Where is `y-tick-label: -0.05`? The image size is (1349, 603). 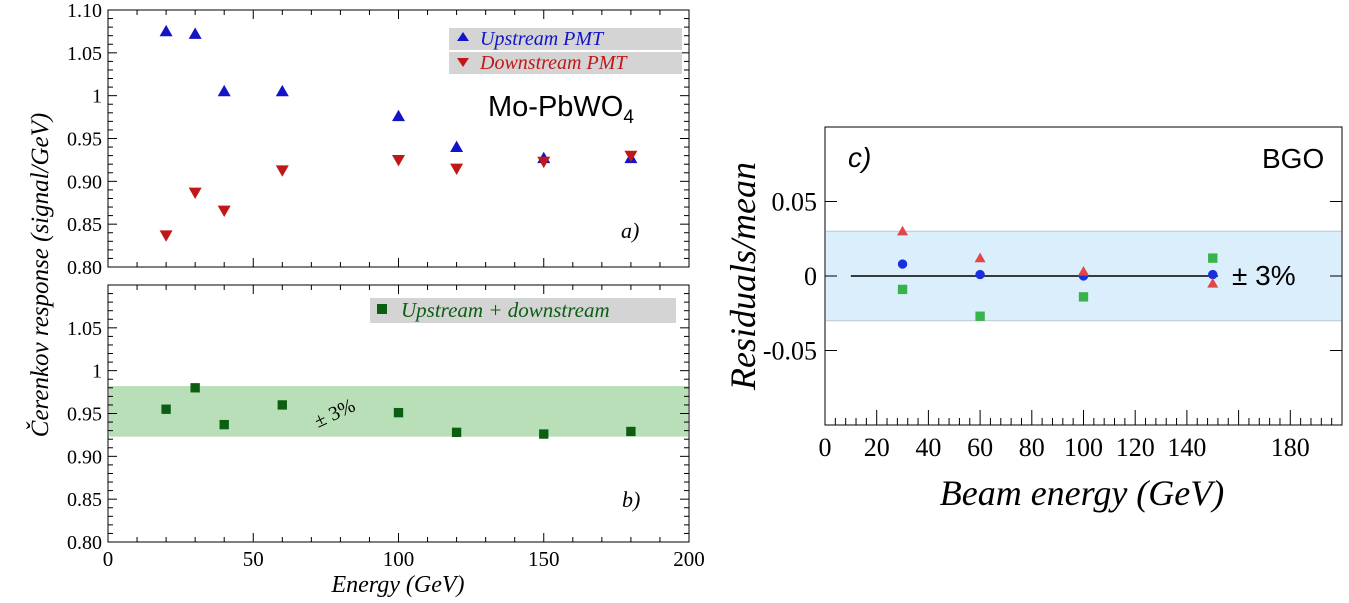 y-tick-label: -0.05 is located at coordinates (790, 351).